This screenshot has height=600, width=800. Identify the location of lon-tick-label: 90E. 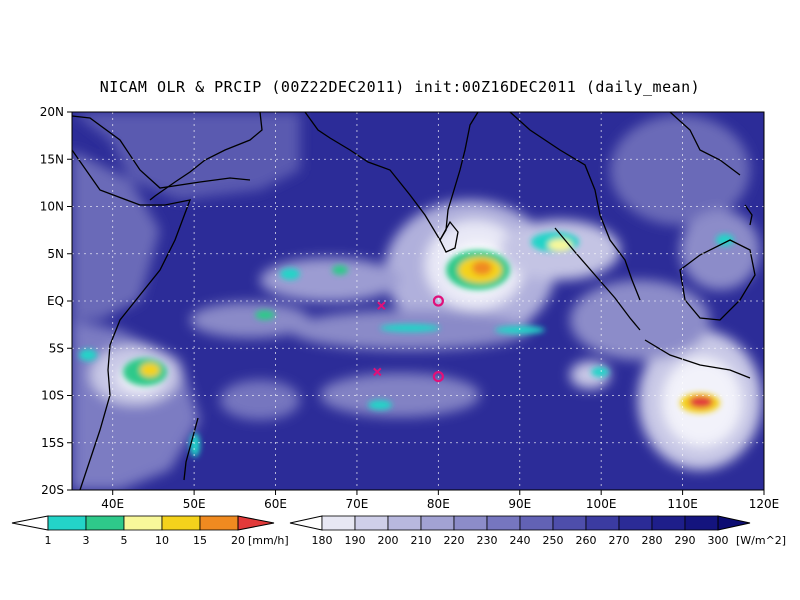
(519, 504).